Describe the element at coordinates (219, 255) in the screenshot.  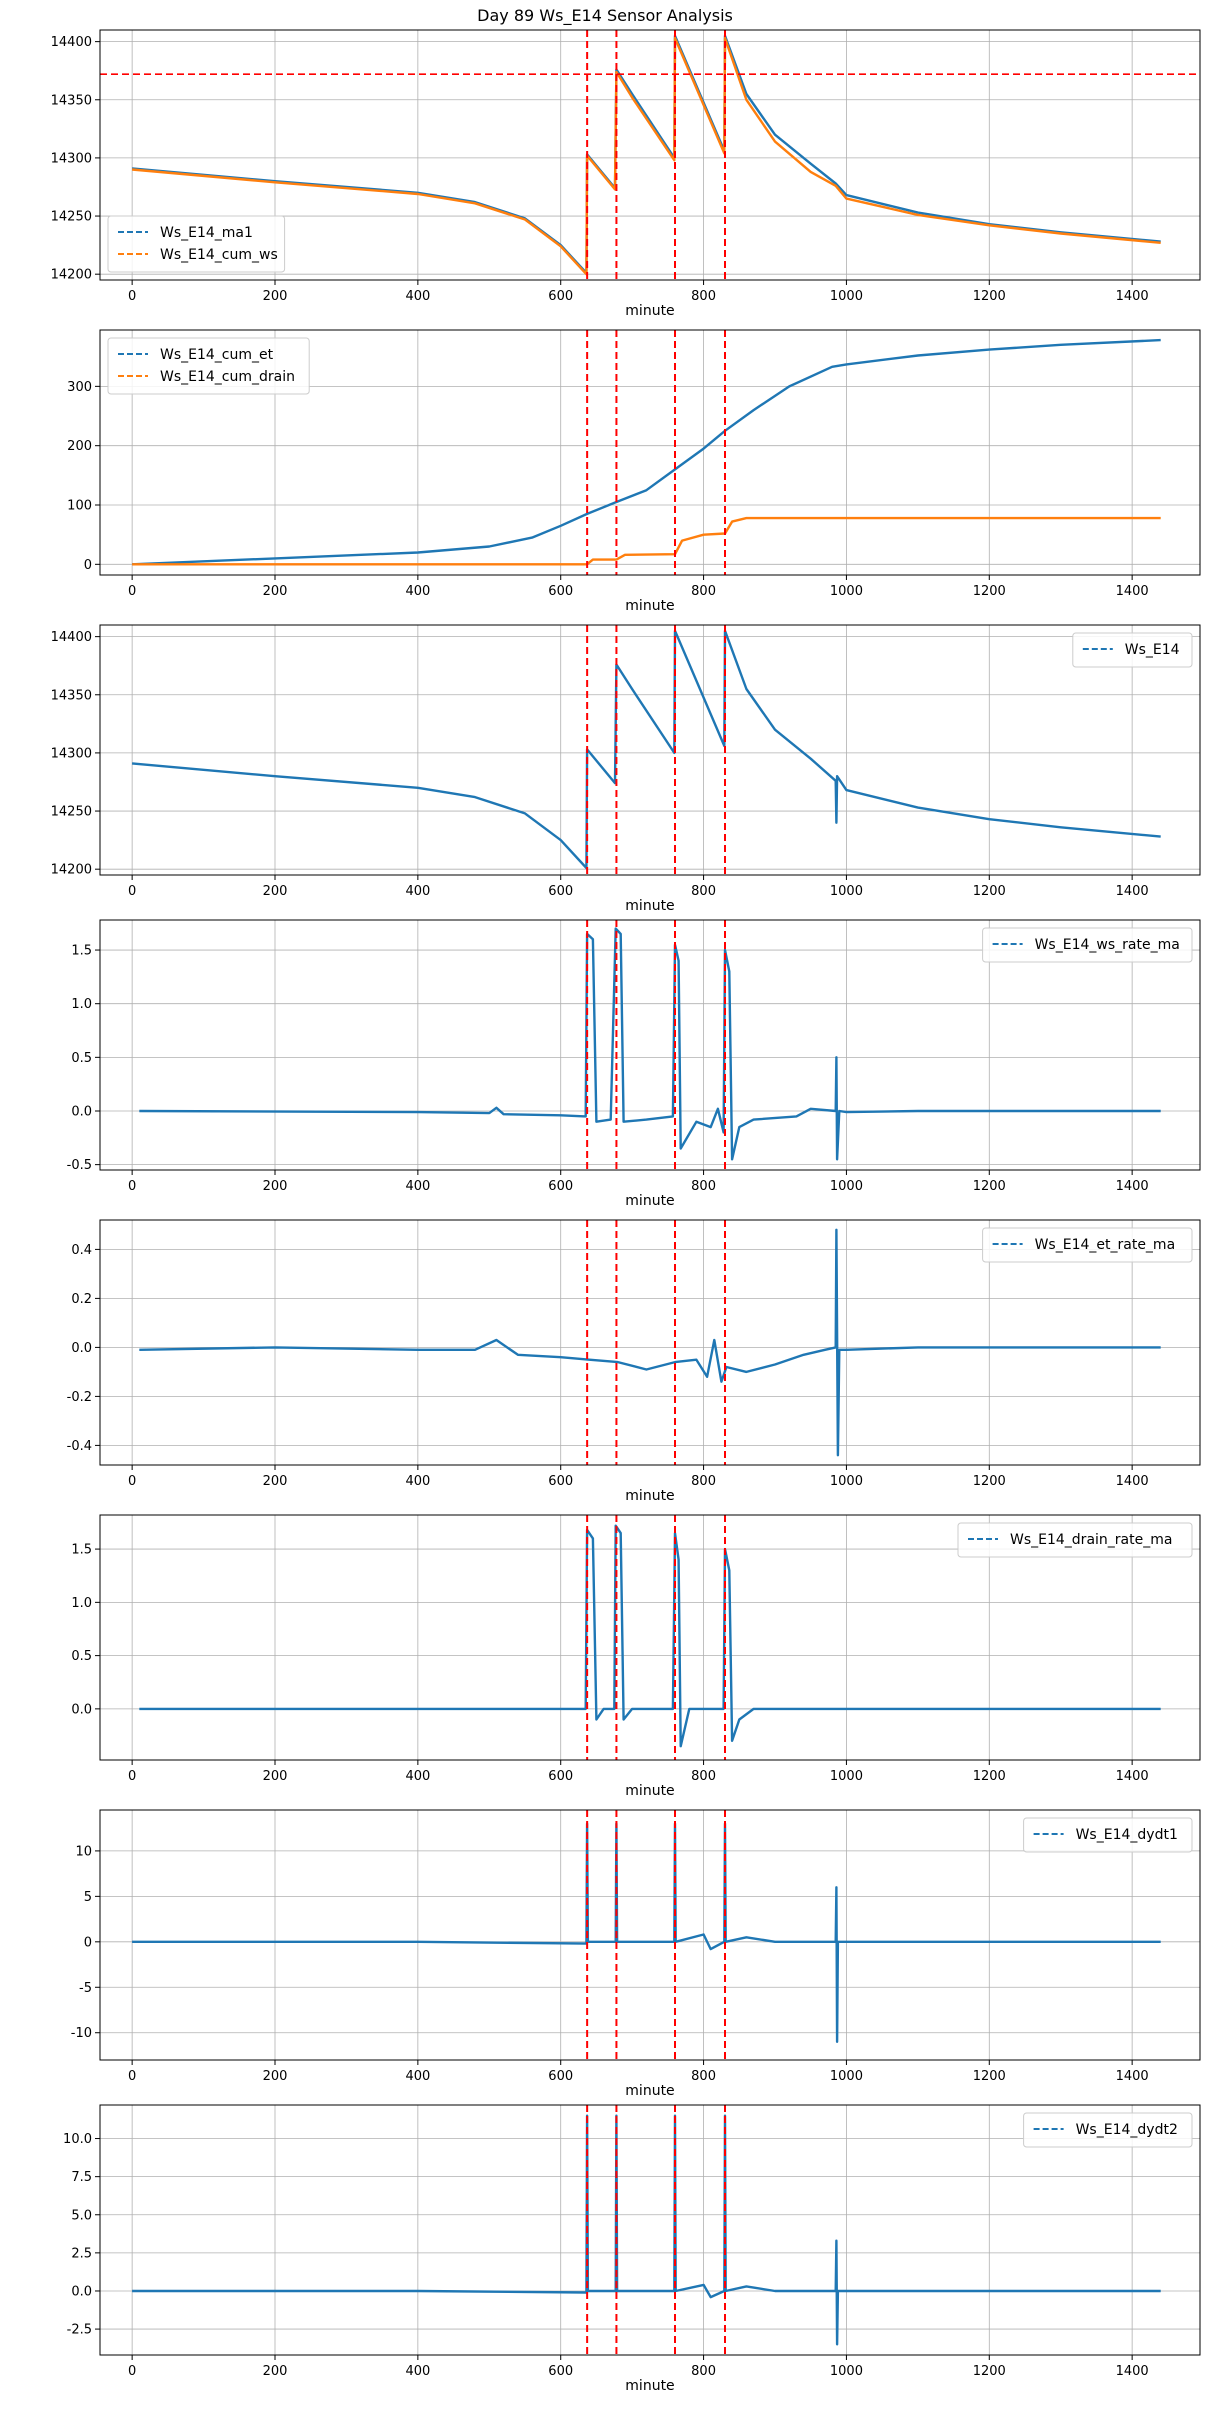
I see `legend-label: Ws_E14_cum_ws` at that location.